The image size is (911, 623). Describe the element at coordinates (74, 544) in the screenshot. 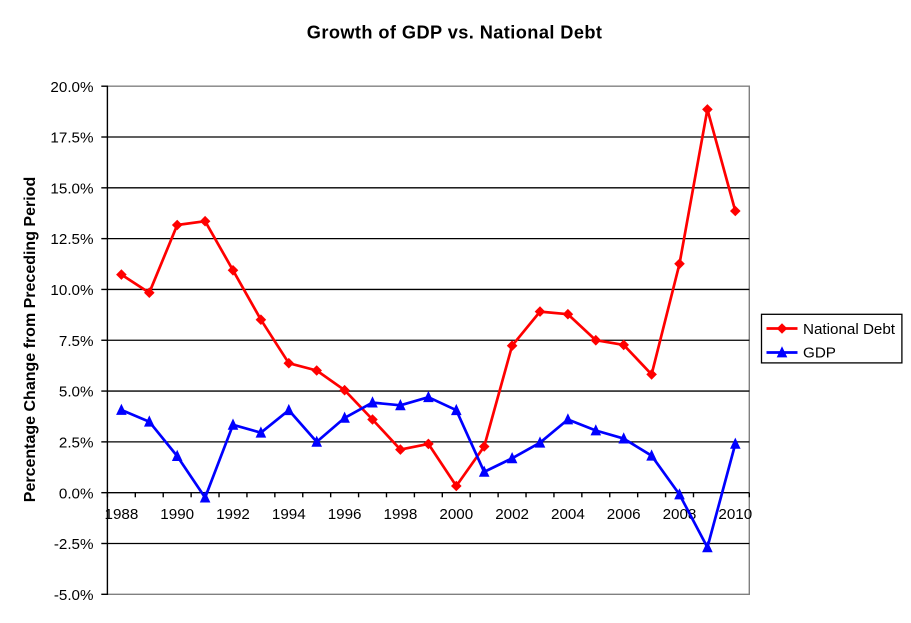

I see `svg-text: -2.5%` at that location.